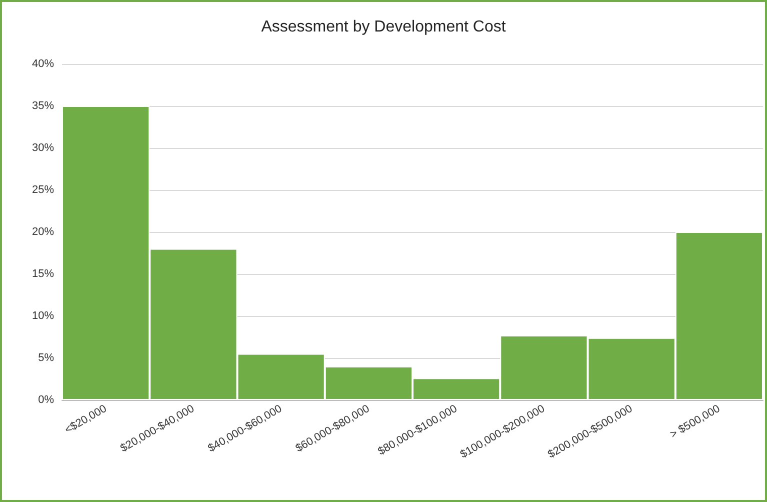 Image resolution: width=767 pixels, height=502 pixels. What do you see at coordinates (43, 64) in the screenshot?
I see `y-tick-label: 40%` at bounding box center [43, 64].